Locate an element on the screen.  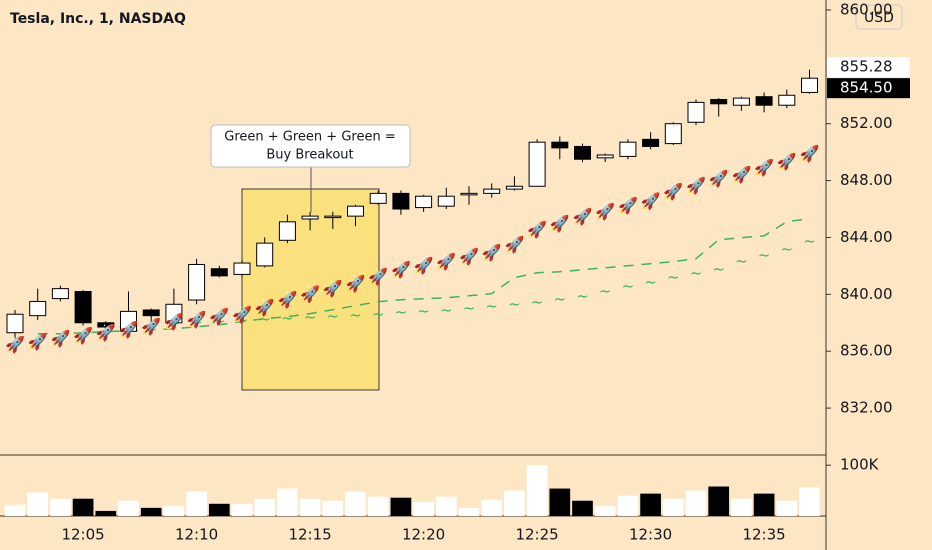
currency-badge is located at coordinates (879, 17).